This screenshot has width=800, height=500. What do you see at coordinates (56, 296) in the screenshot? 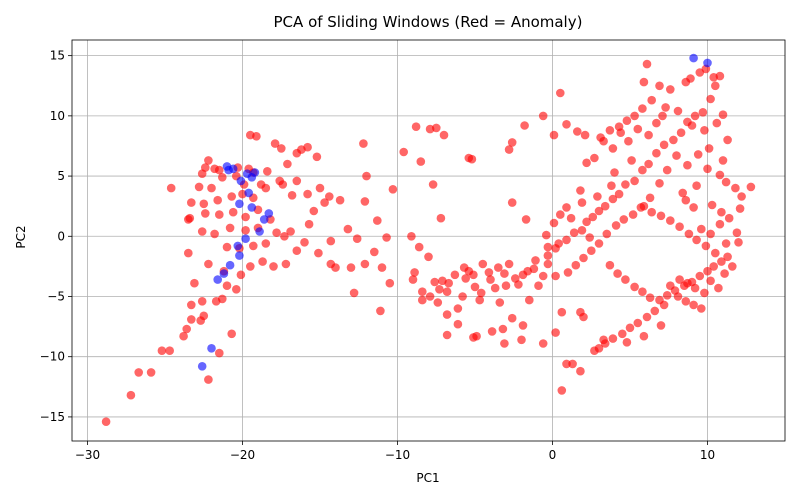
I see `y-tick-label: −5` at bounding box center [56, 296].